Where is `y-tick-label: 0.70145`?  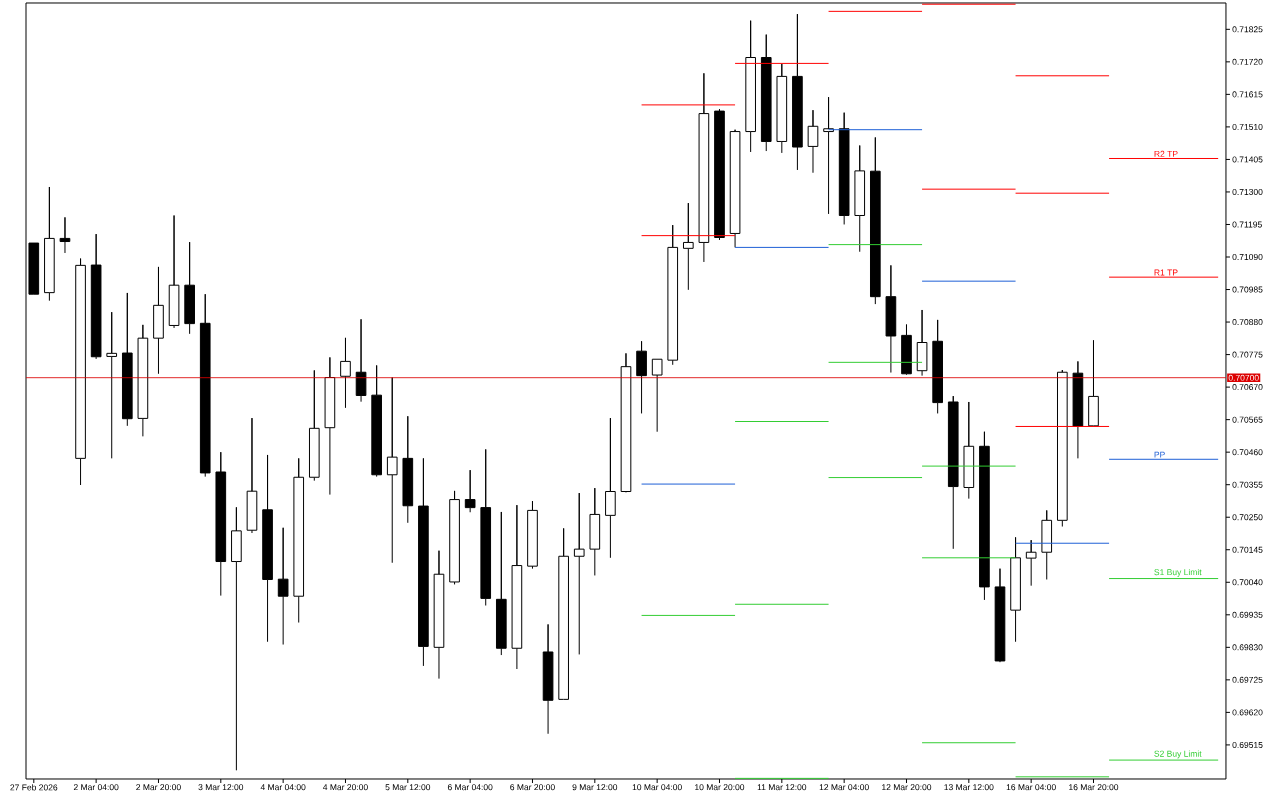
y-tick-label: 0.70145 is located at coordinates (1247, 549).